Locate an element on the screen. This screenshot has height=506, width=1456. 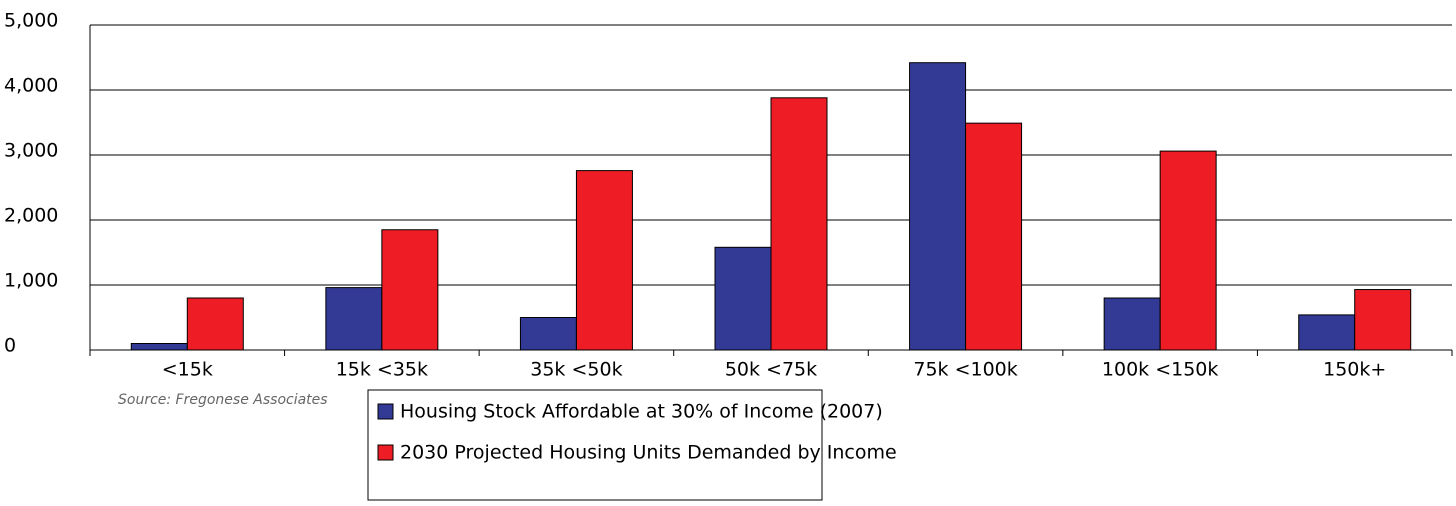
x-tick-label: 100k <150k is located at coordinates (1160, 370).